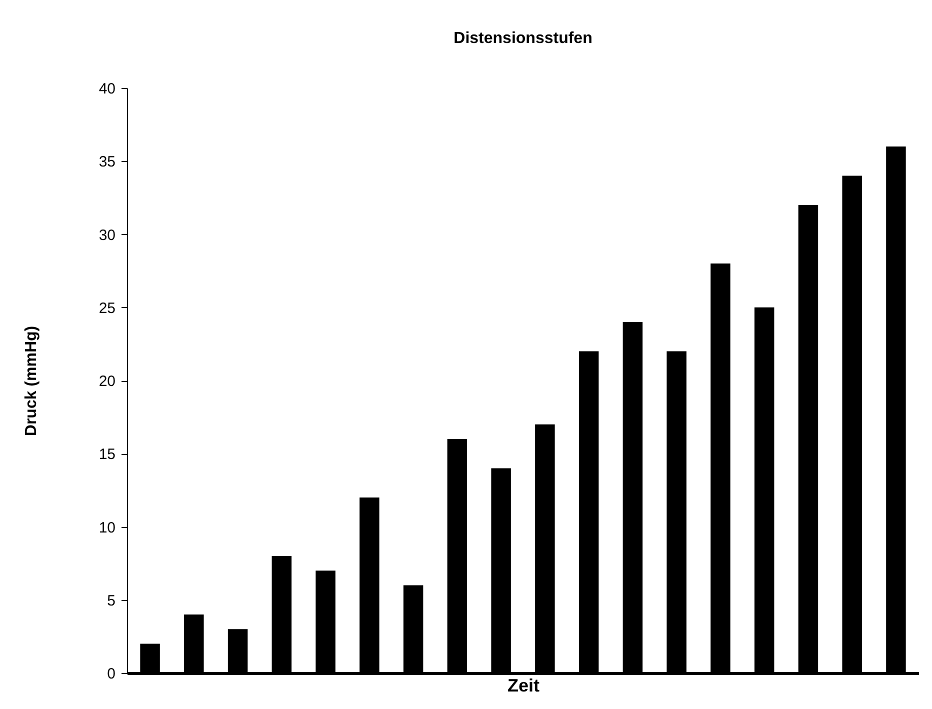 This screenshot has width=932, height=709. Describe the element at coordinates (107, 235) in the screenshot. I see `y-tick-label: 30` at that location.